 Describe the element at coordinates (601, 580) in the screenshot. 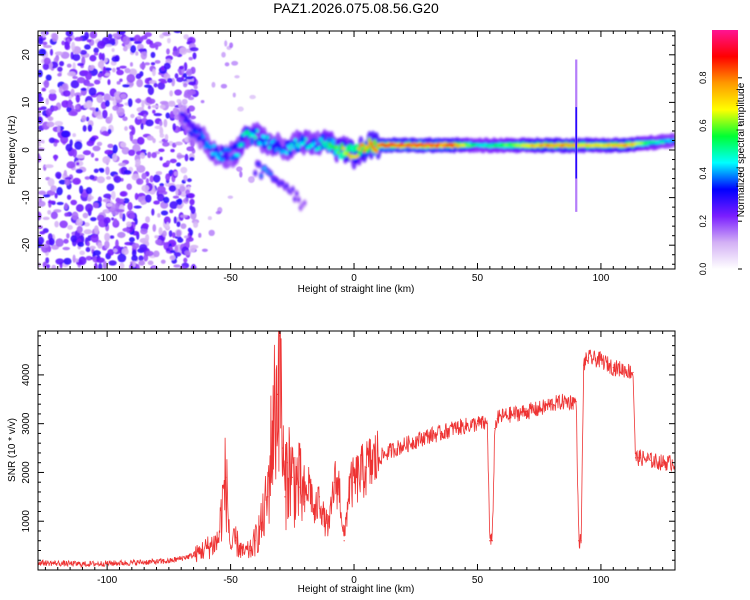

I see `x-tick-label: 100` at that location.